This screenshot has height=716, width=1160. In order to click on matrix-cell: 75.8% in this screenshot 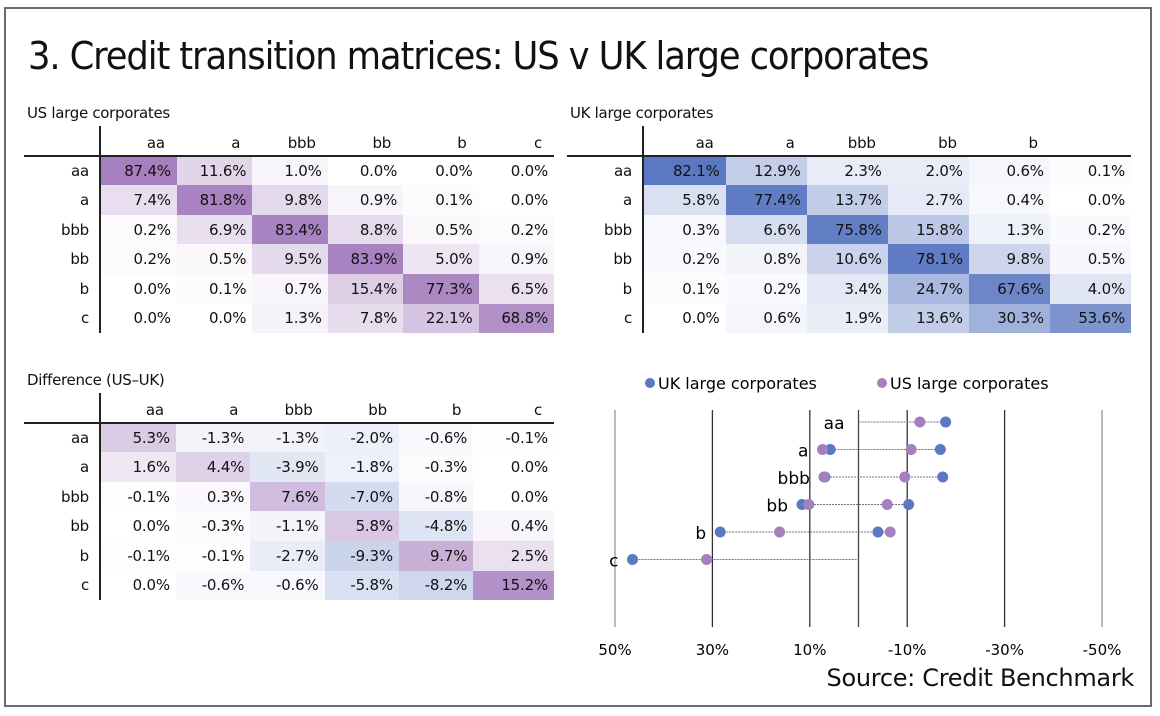, I will do `click(847, 229)`.